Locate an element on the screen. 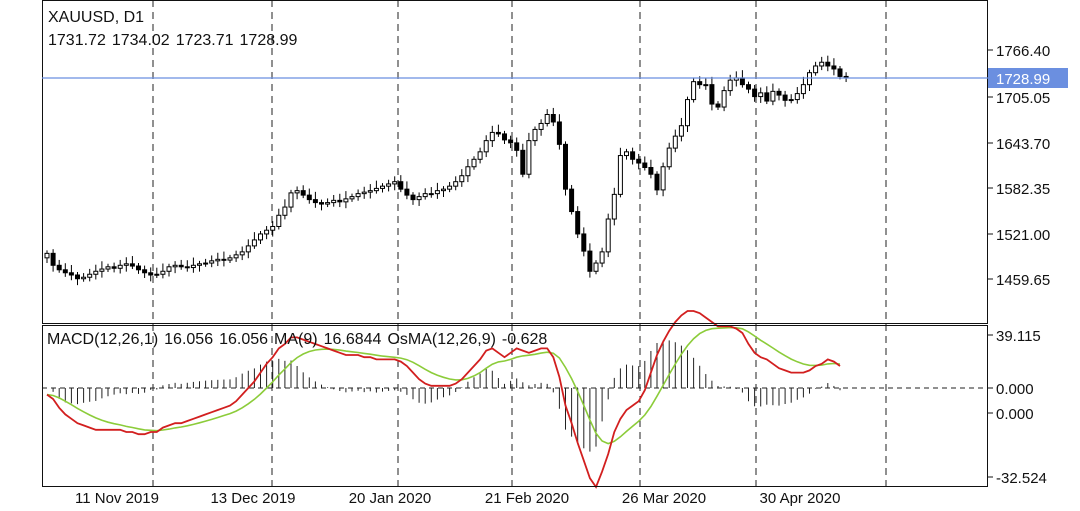 The image size is (1080, 511). macd-axis-label: 0.000 is located at coordinates (1015, 414).